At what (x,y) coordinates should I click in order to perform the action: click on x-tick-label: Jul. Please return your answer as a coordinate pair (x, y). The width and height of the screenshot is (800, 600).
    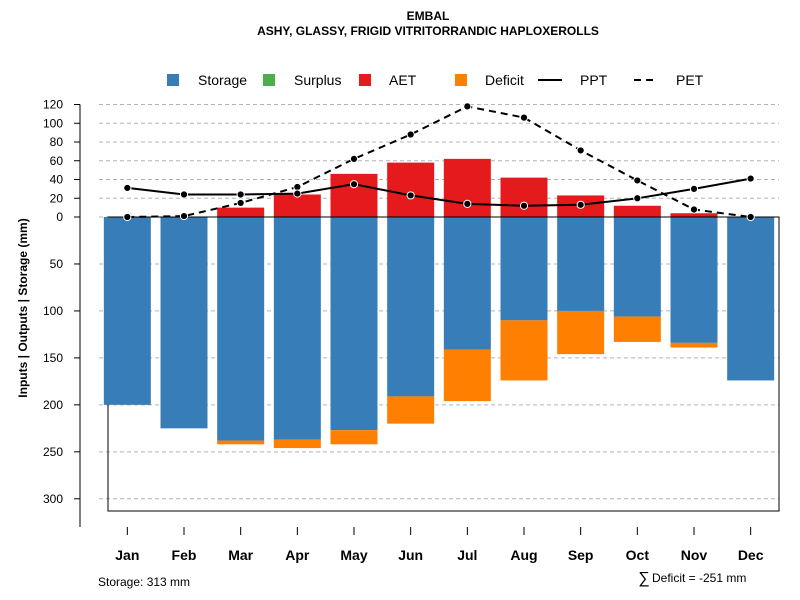
    Looking at the image, I should click on (467, 555).